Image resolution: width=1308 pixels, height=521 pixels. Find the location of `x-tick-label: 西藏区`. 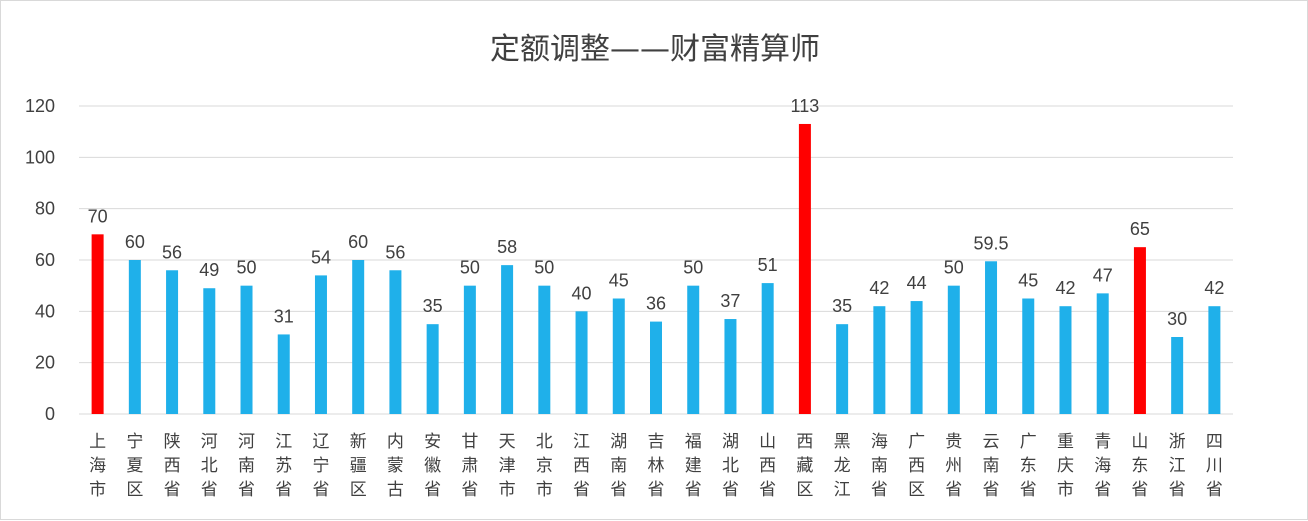

x-tick-label: 西藏区 is located at coordinates (804, 466).